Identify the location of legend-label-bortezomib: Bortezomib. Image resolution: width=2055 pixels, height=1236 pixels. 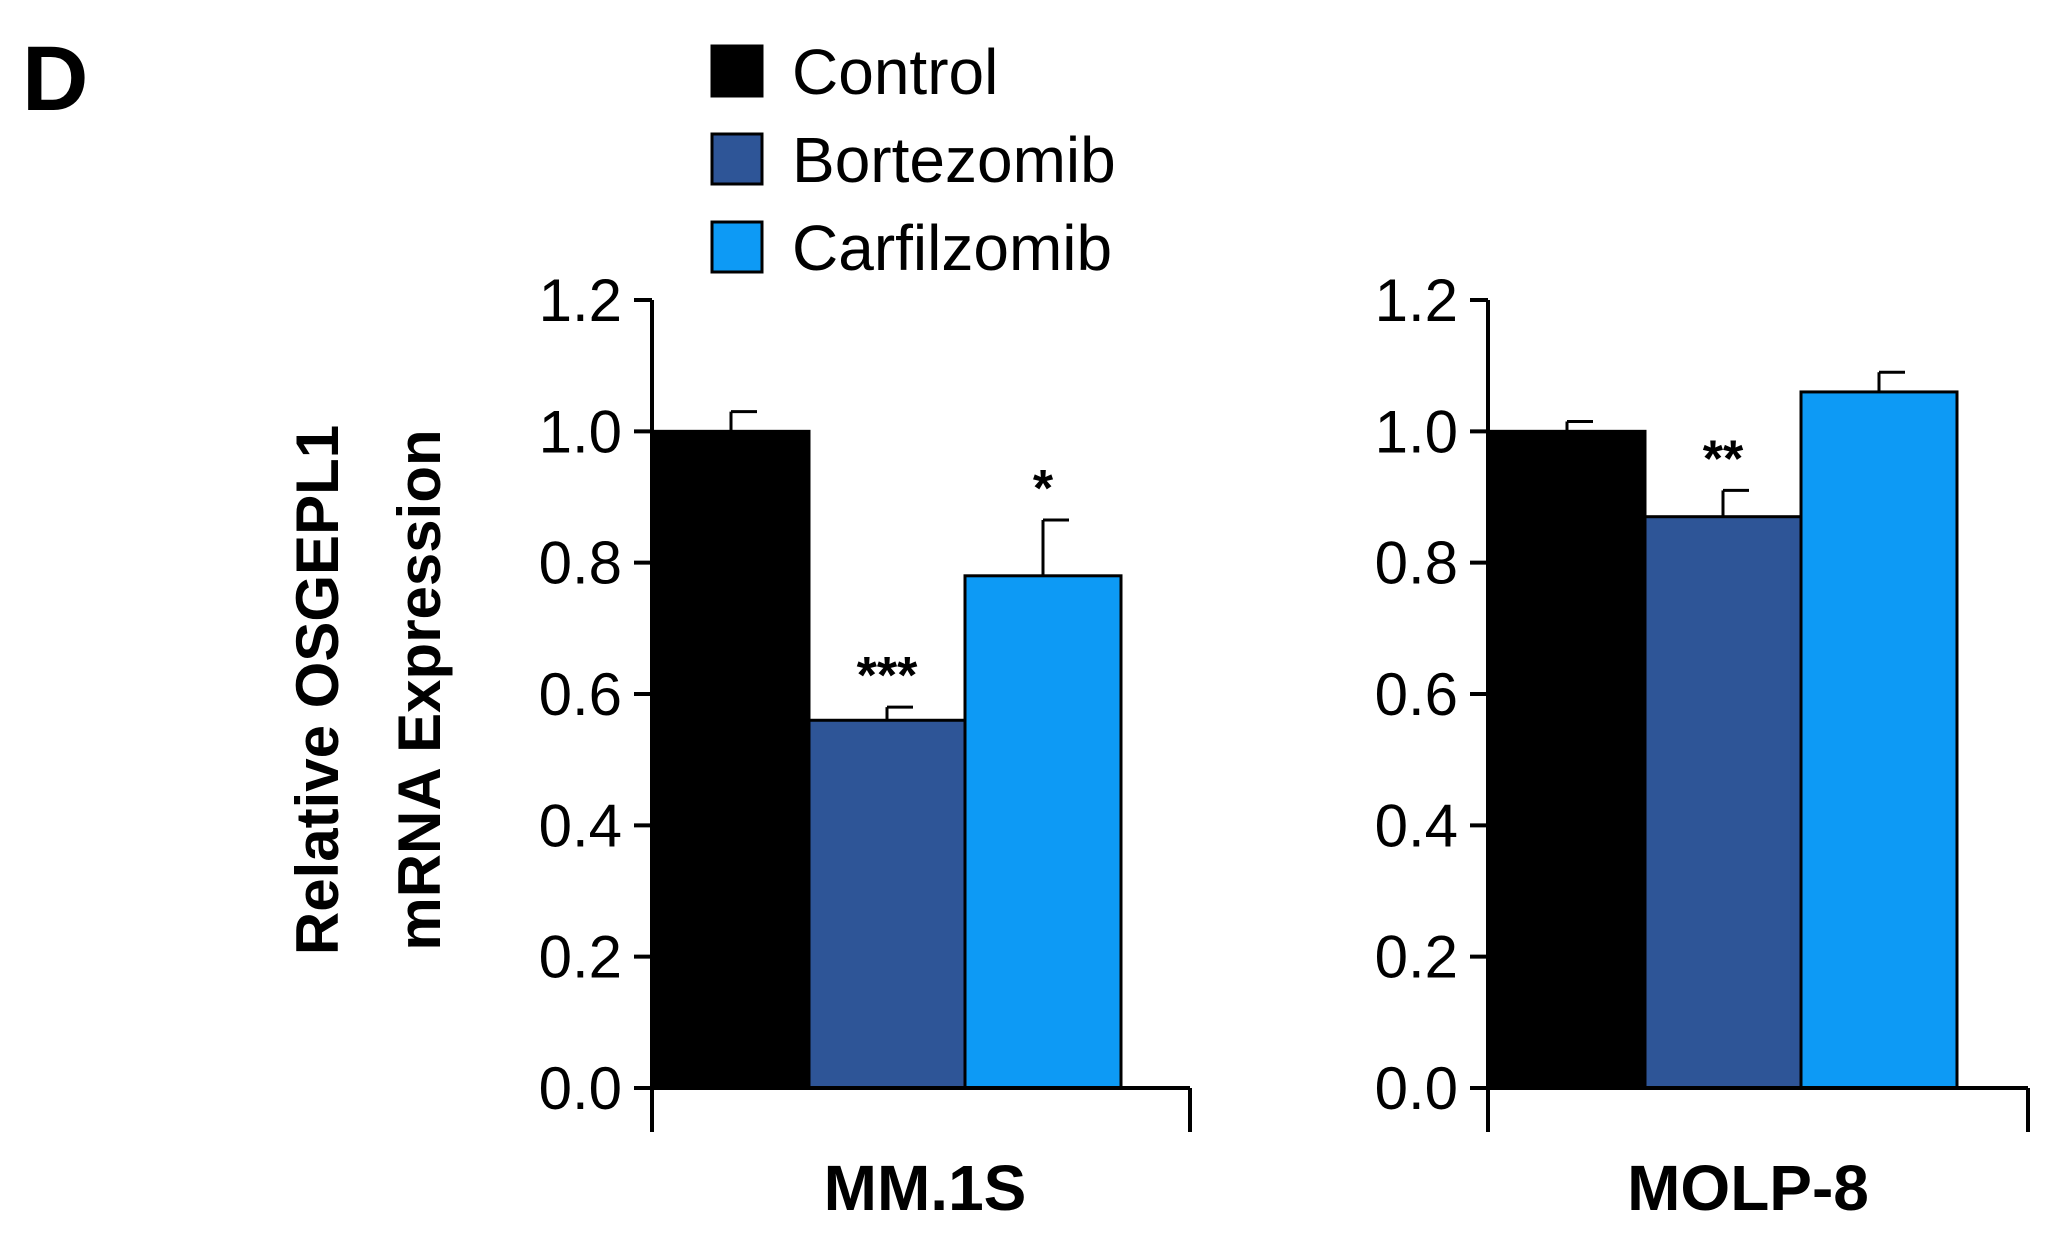
(954, 160).